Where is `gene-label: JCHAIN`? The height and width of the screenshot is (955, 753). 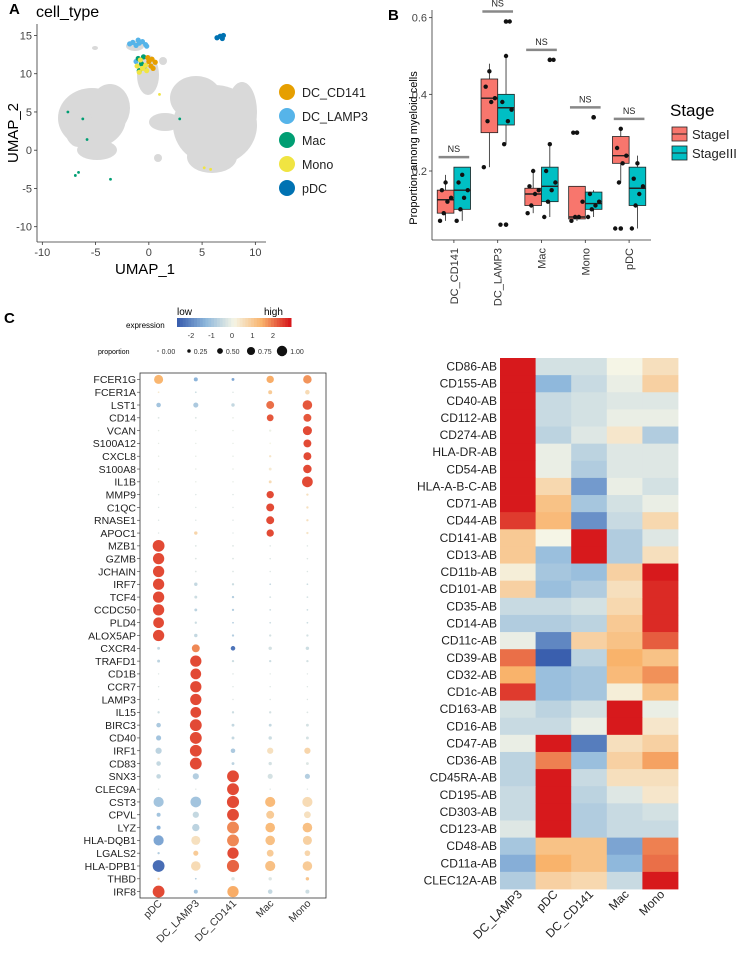
gene-label: JCHAIN is located at coordinates (117, 572).